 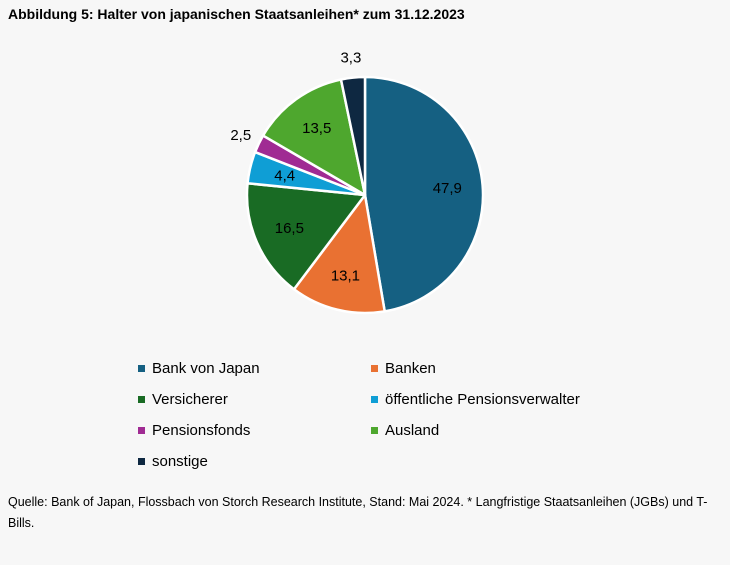 I want to click on legend-item-6: sonstige, so click(x=254, y=461).